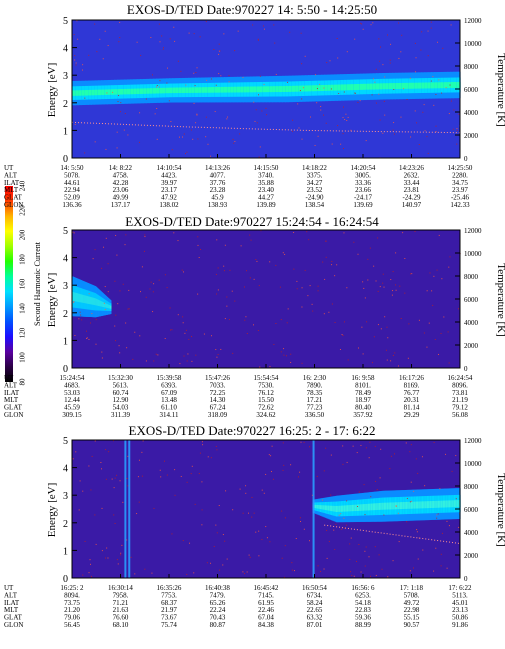  What do you see at coordinates (412, 618) in the screenshot?
I see `ephemeris-value: 55.15` at bounding box center [412, 618].